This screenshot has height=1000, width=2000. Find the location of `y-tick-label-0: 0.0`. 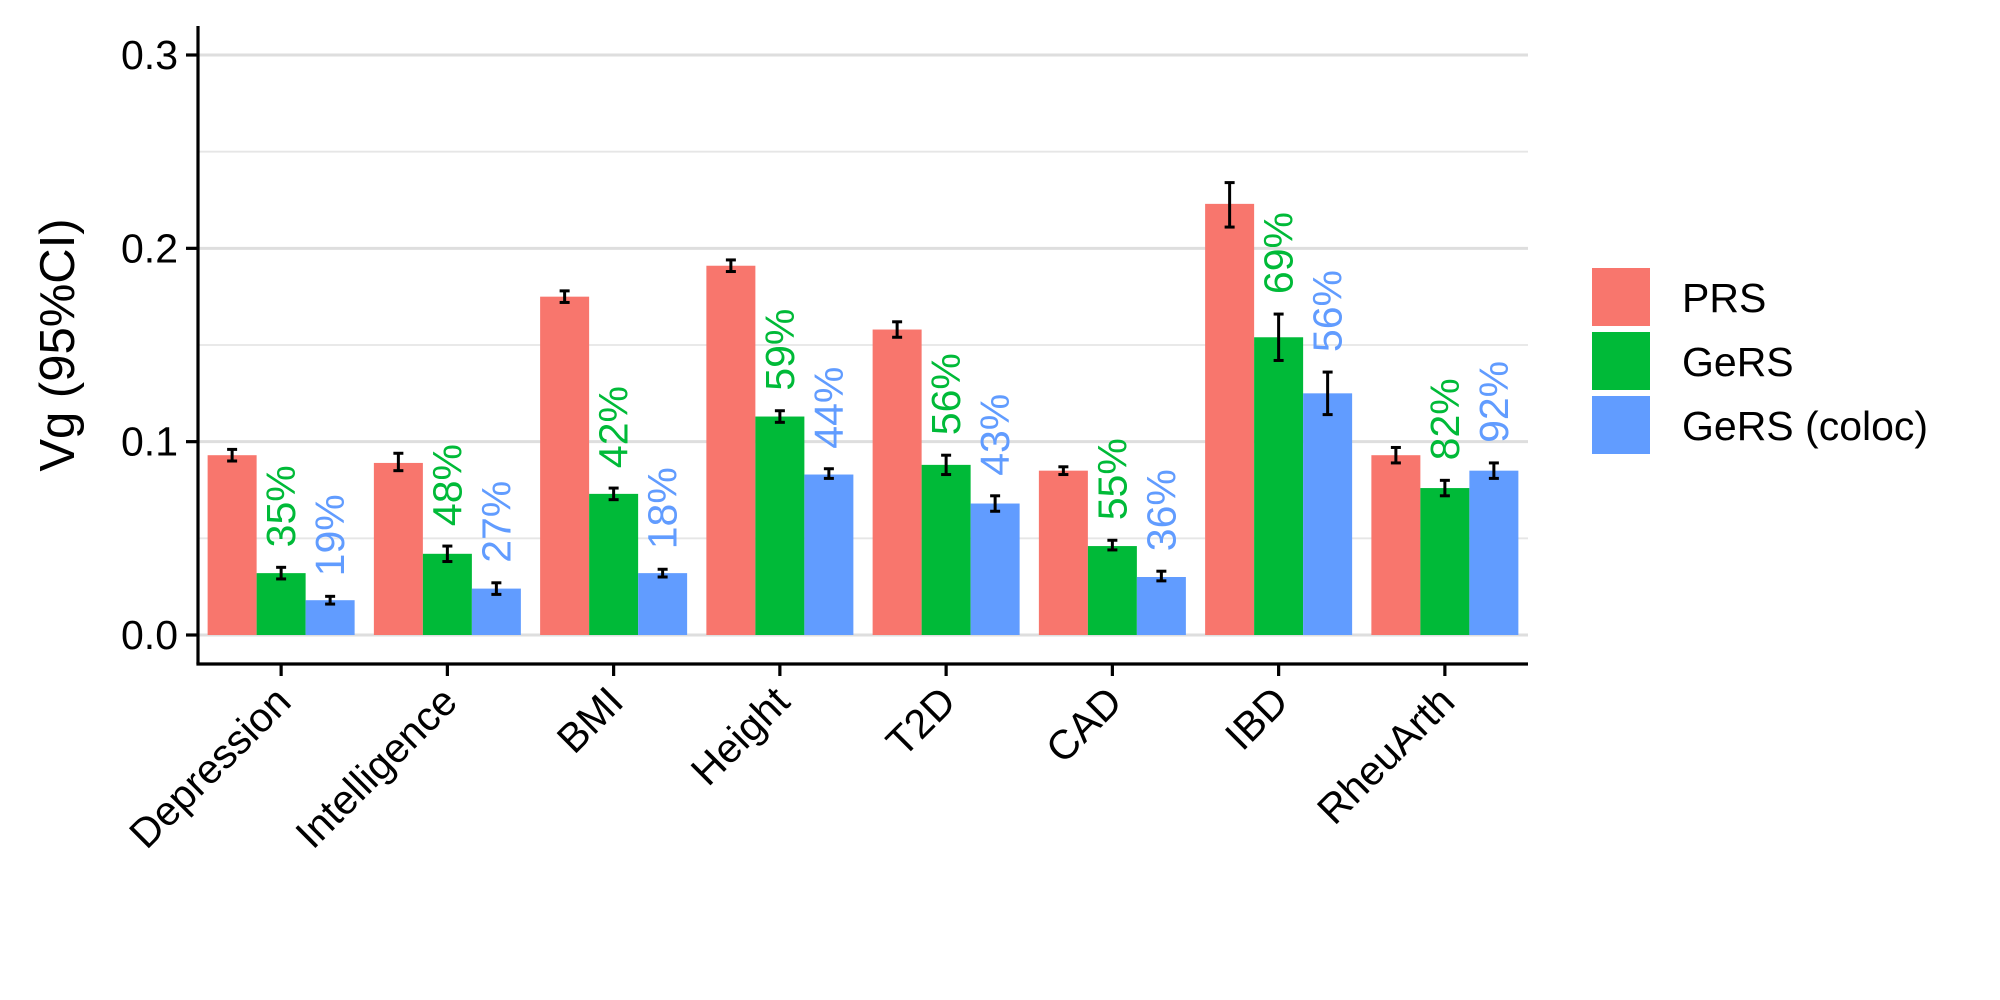

y-tick-label-0: 0.0 is located at coordinates (149, 635).